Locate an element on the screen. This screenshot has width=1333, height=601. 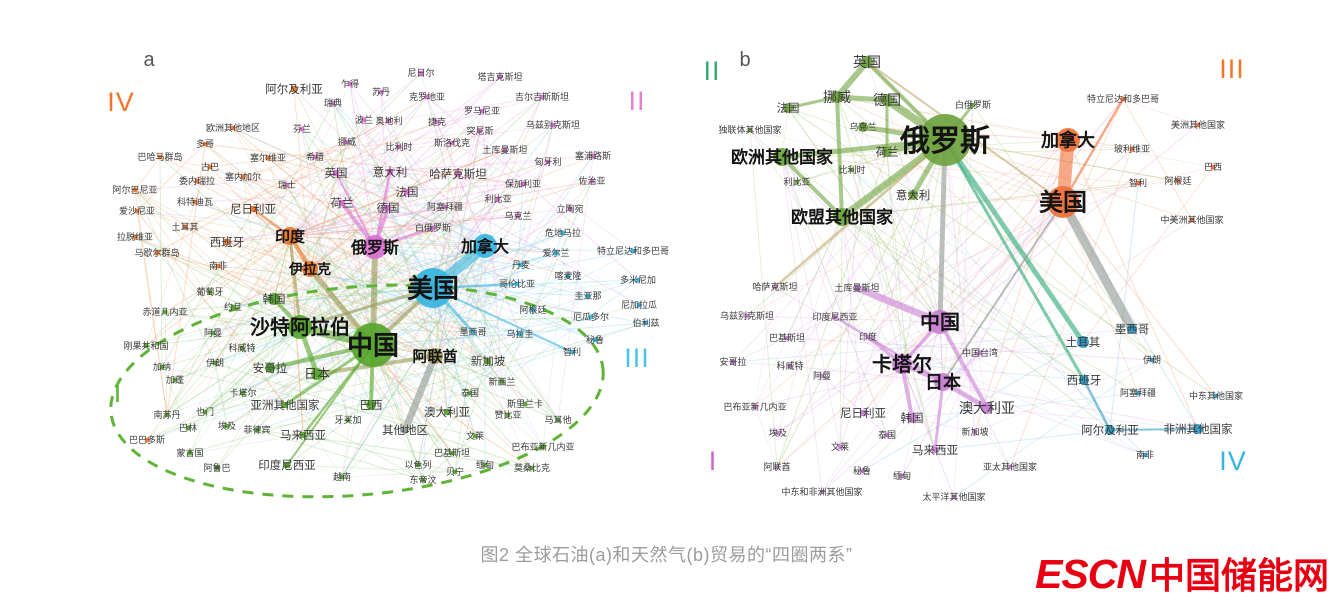
country-node: 罗马尼亚 is located at coordinates (482, 111).